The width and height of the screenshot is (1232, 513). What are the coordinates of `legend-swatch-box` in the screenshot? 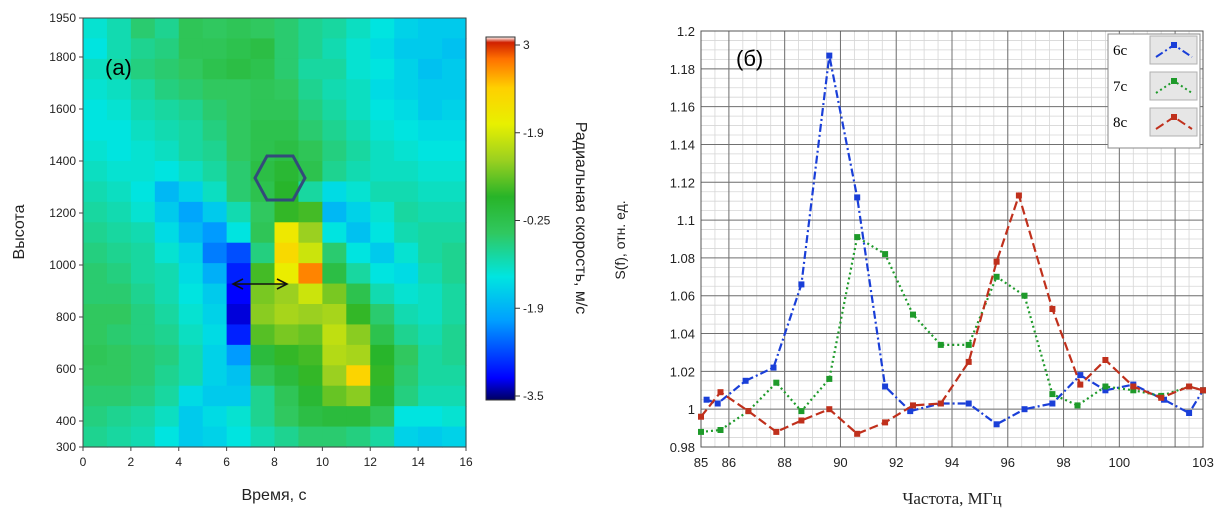 It's located at (1173, 50).